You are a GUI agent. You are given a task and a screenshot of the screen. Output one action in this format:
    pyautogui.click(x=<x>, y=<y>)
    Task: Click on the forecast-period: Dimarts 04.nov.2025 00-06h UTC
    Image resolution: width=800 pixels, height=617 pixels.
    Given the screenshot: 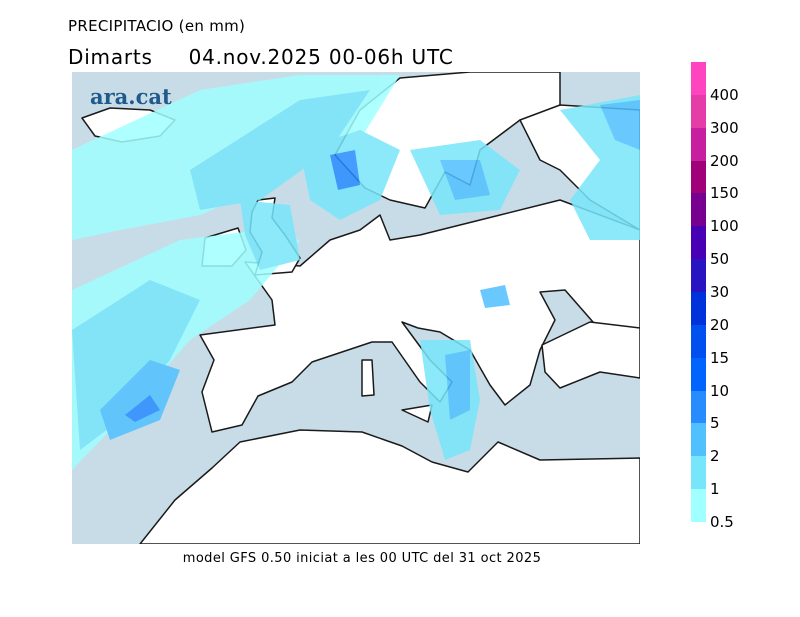 What is the action you would take?
    pyautogui.click(x=261, y=57)
    